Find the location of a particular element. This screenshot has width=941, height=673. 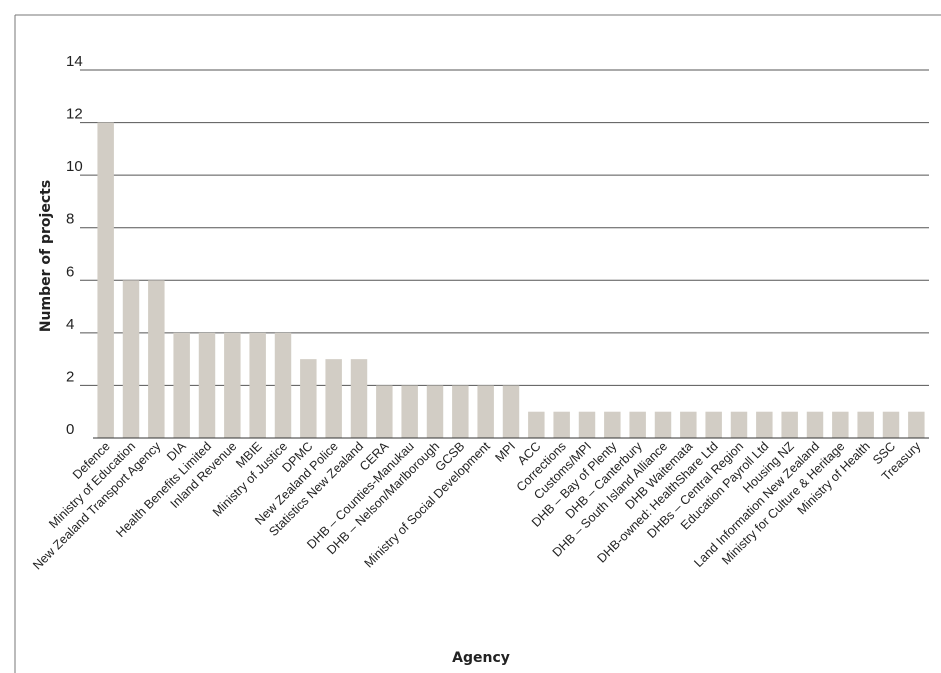

y-tick-label: 8 is located at coordinates (70, 219).